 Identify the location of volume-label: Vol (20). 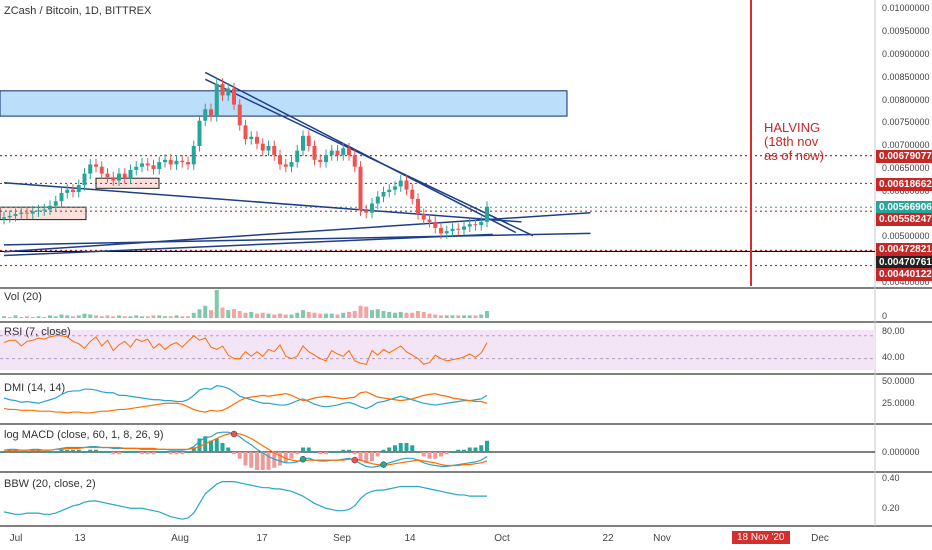
(23, 297).